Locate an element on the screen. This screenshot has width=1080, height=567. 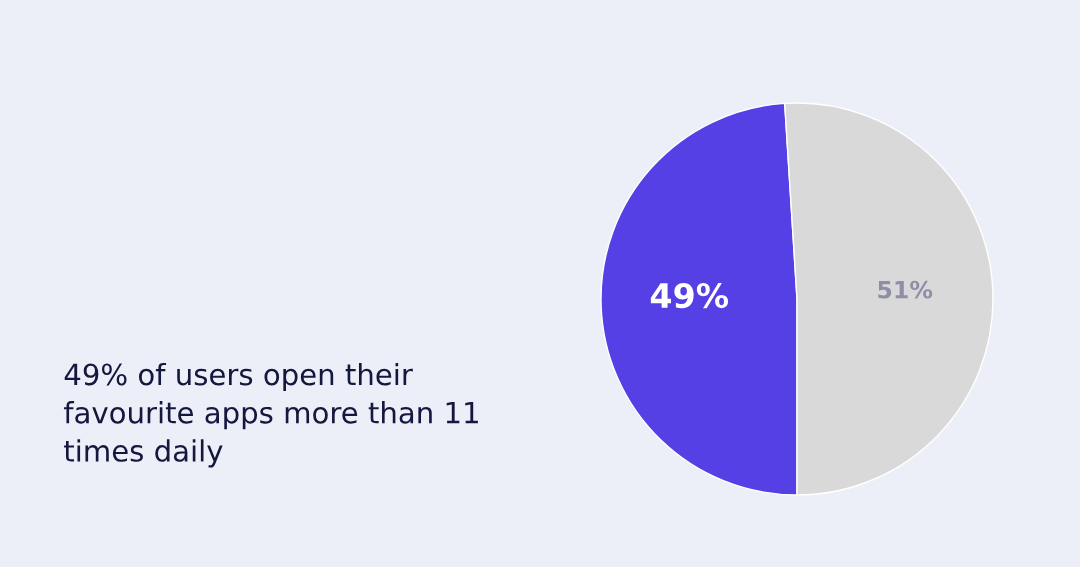
text: 49% of users open their favourite apps more than 11 times daily is located at coordinates (270, 415).